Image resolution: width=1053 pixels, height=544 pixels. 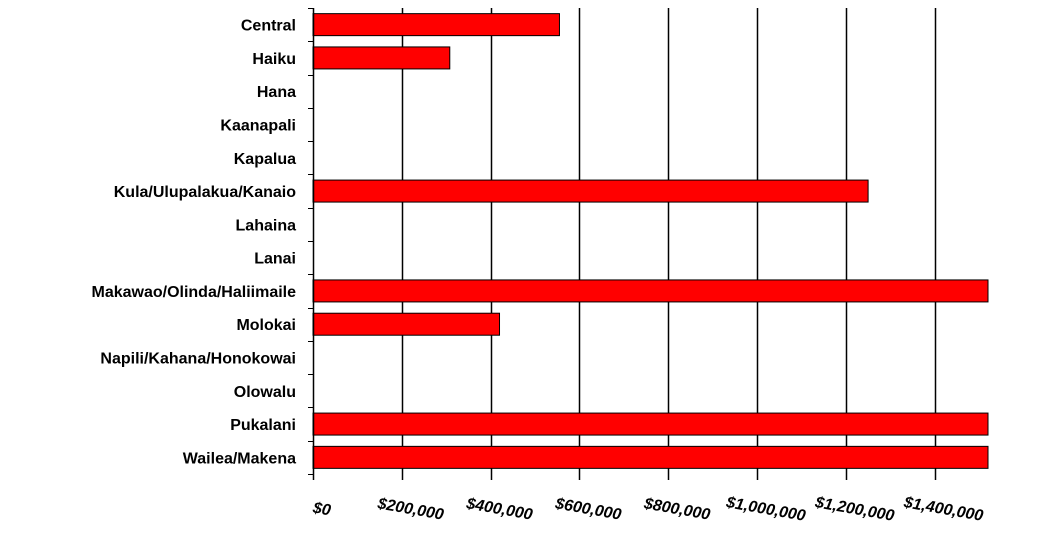 What do you see at coordinates (265, 159) in the screenshot?
I see `category-label: Kapalua` at bounding box center [265, 159].